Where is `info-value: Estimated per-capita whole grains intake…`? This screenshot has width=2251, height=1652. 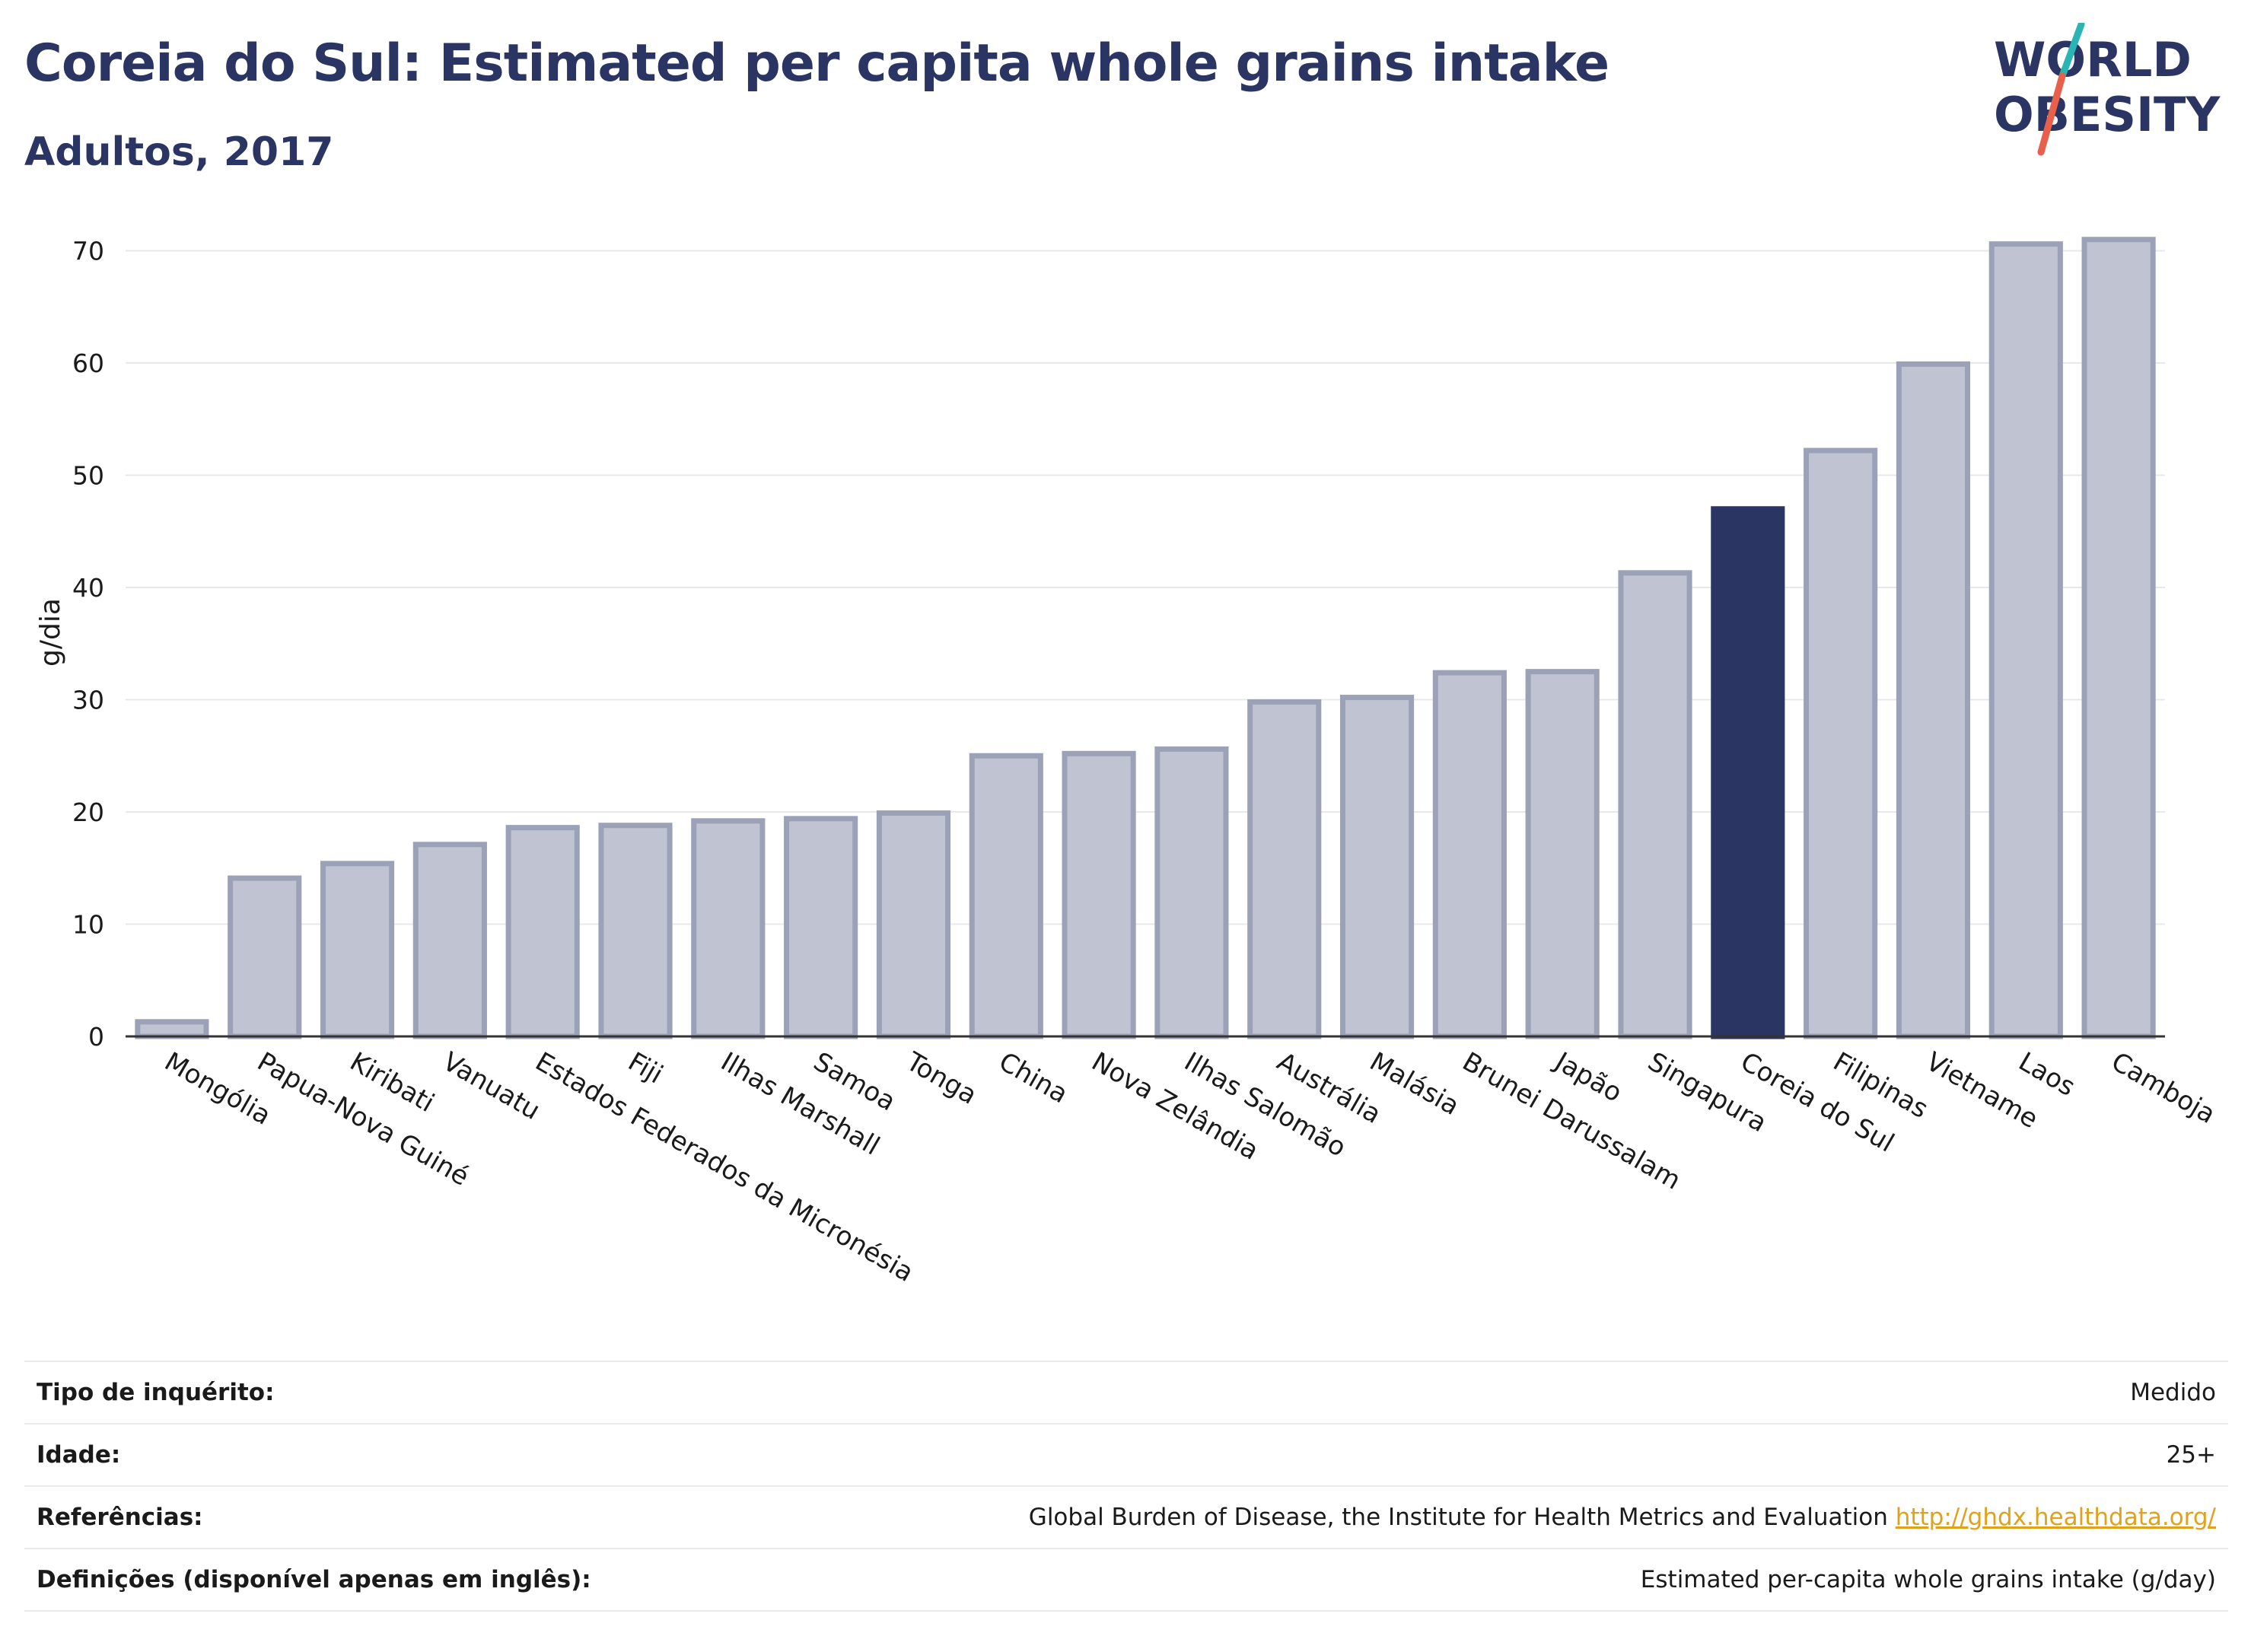 info-value: Estimated per-capita whole grains intake… is located at coordinates (1482, 1580).